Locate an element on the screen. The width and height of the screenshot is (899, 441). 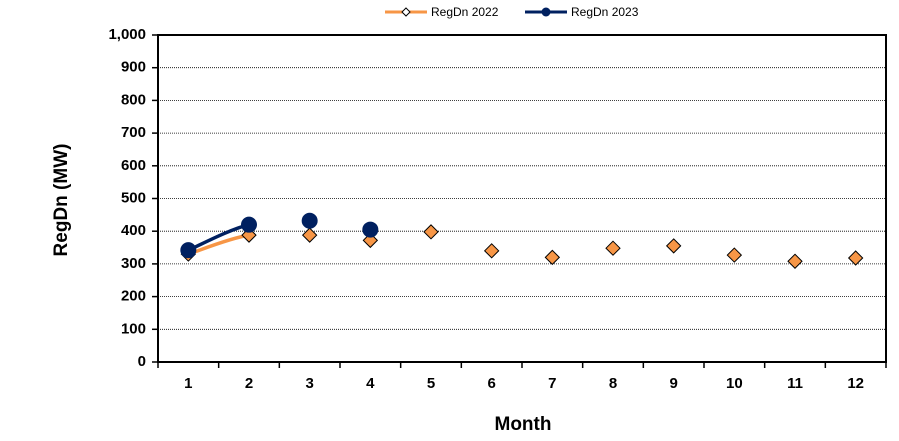
x-tick-label: 10 is located at coordinates (734, 383).